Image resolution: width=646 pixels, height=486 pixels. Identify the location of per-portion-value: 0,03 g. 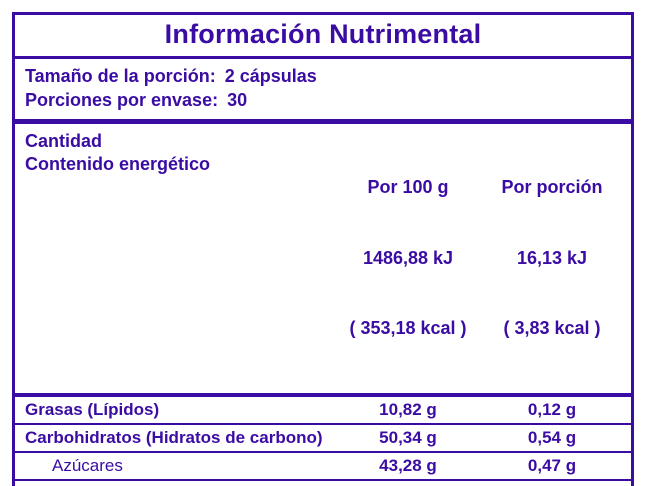
(552, 485).